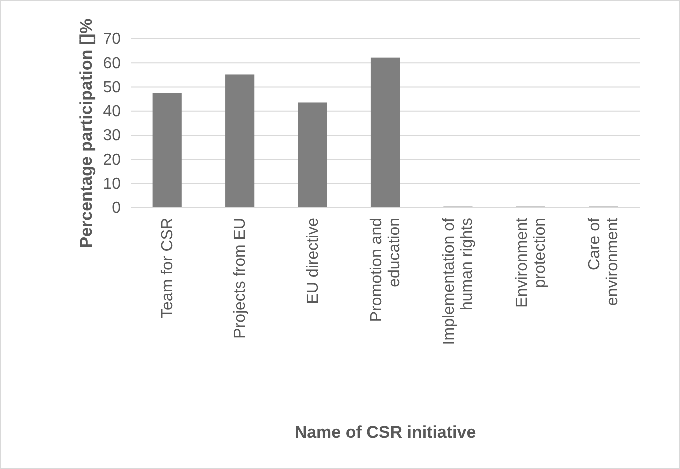  I want to click on x-tick-label: Projects from EU, so click(241, 278).